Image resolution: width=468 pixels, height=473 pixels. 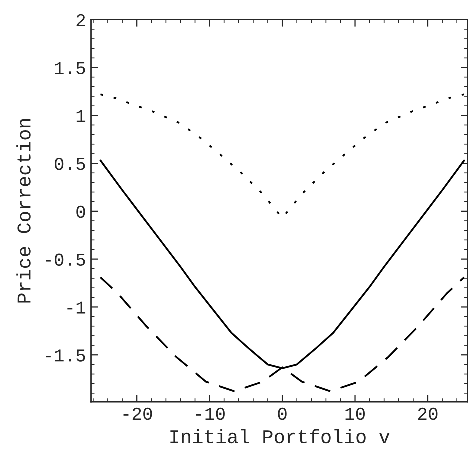 I want to click on x-tick-label: -10, so click(x=210, y=414).